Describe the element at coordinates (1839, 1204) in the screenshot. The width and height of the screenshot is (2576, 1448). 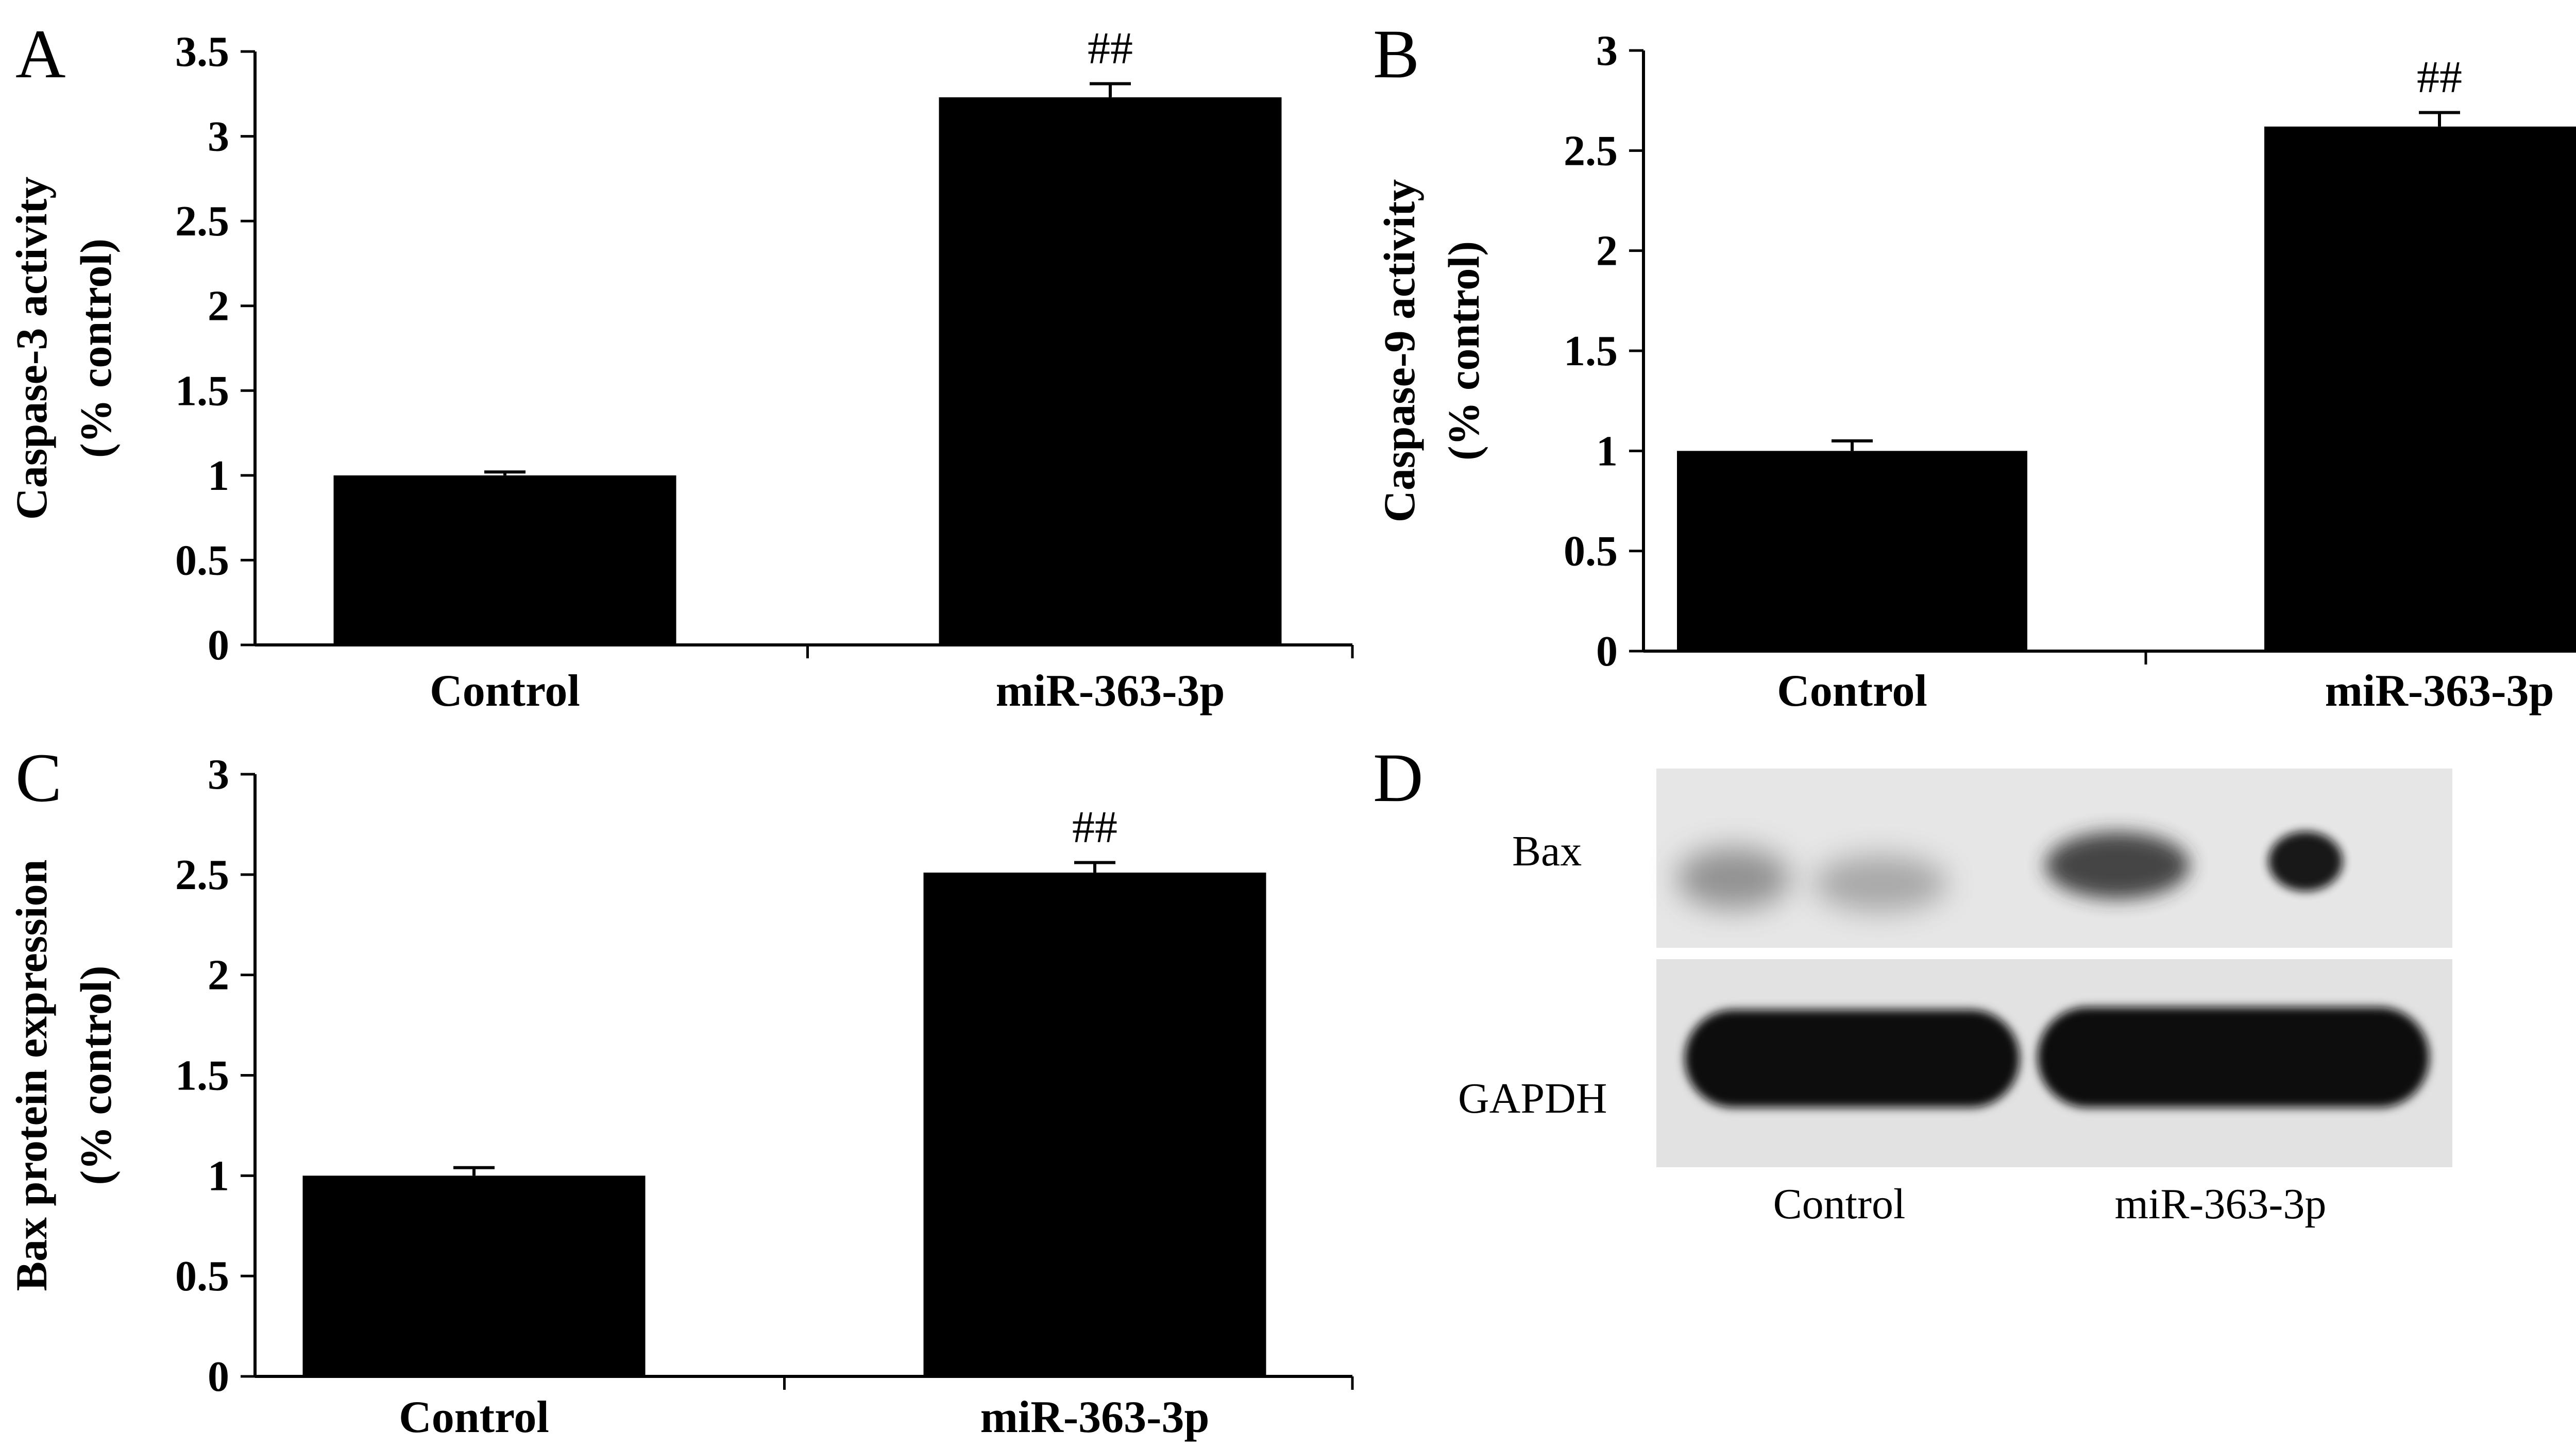
I see `blot-lane-label-control: Control` at that location.